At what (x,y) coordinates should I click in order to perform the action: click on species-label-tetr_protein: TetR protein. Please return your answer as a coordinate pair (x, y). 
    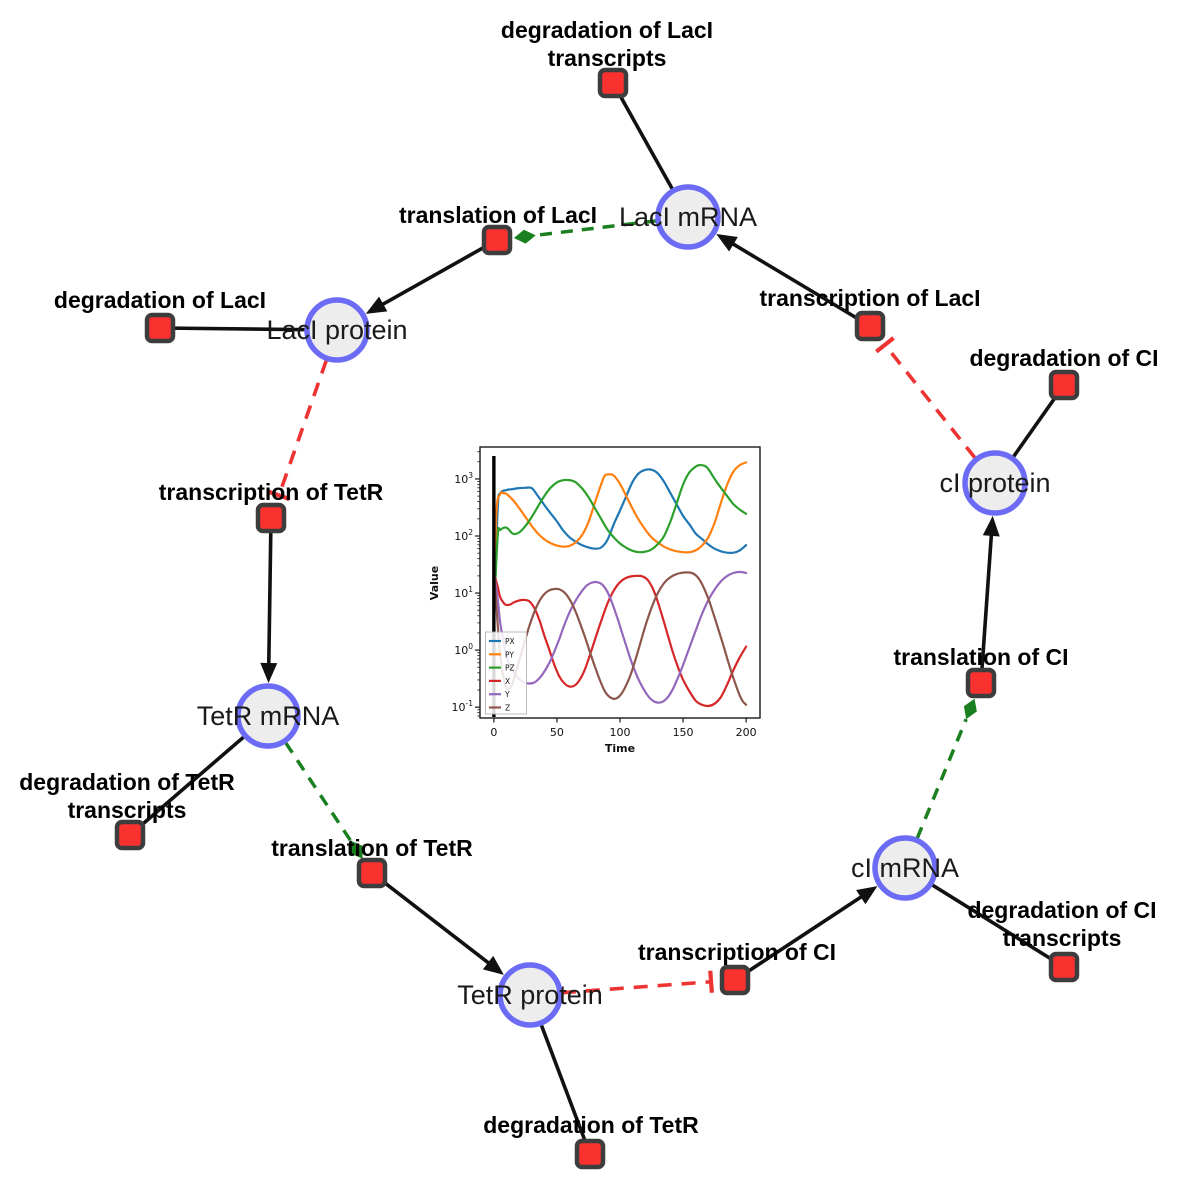
    Looking at the image, I should click on (530, 995).